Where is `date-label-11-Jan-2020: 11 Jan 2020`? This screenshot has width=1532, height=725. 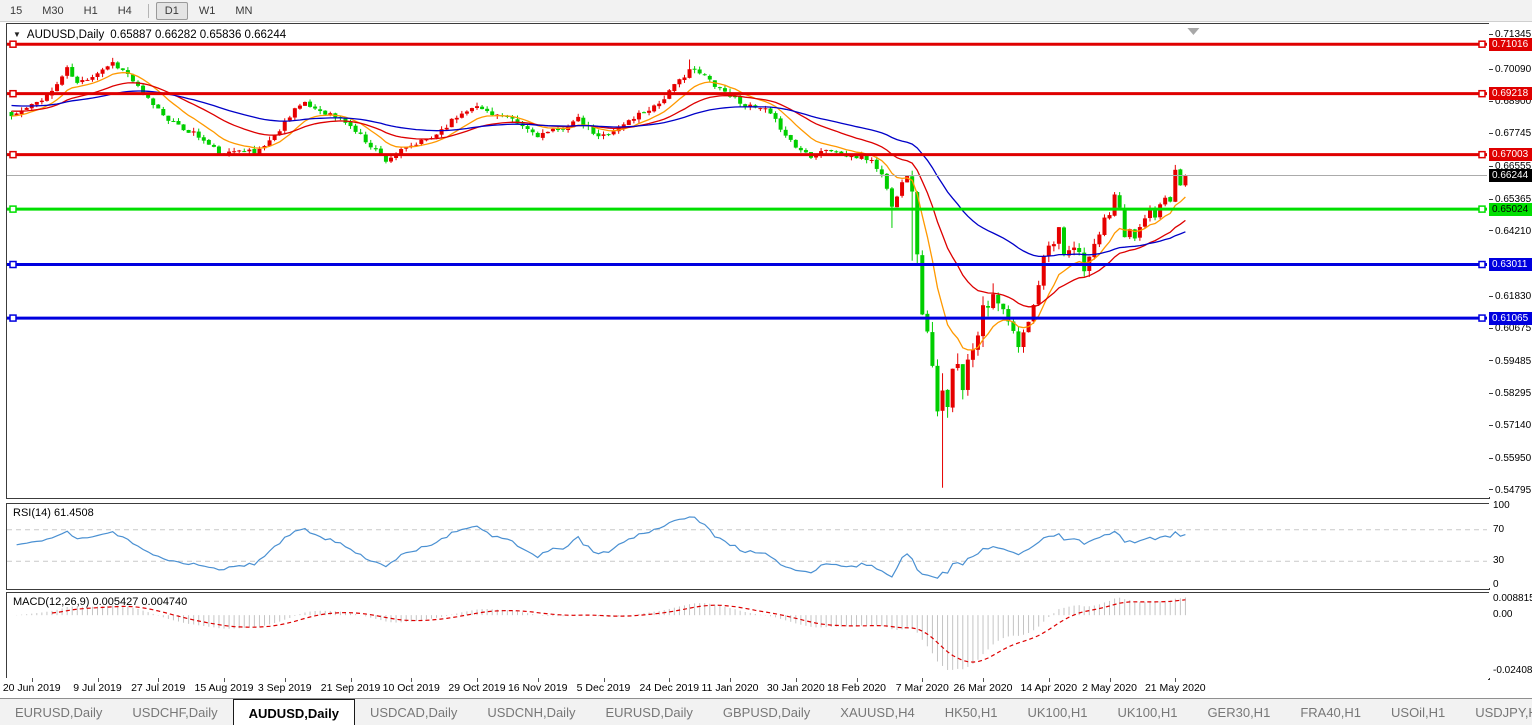
date-label-11-Jan-2020: 11 Jan 2020 is located at coordinates (730, 688).